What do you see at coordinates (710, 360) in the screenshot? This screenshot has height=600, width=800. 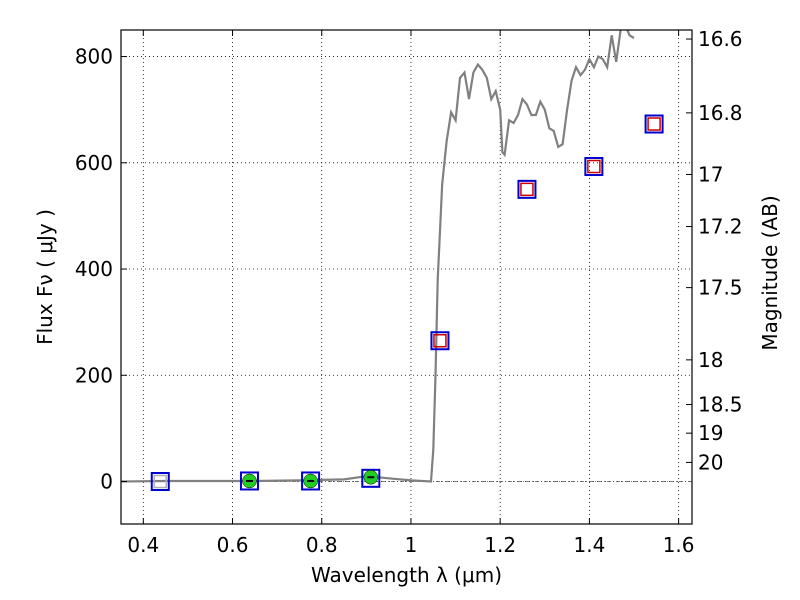 I see `y2-tick-label: 18` at bounding box center [710, 360].